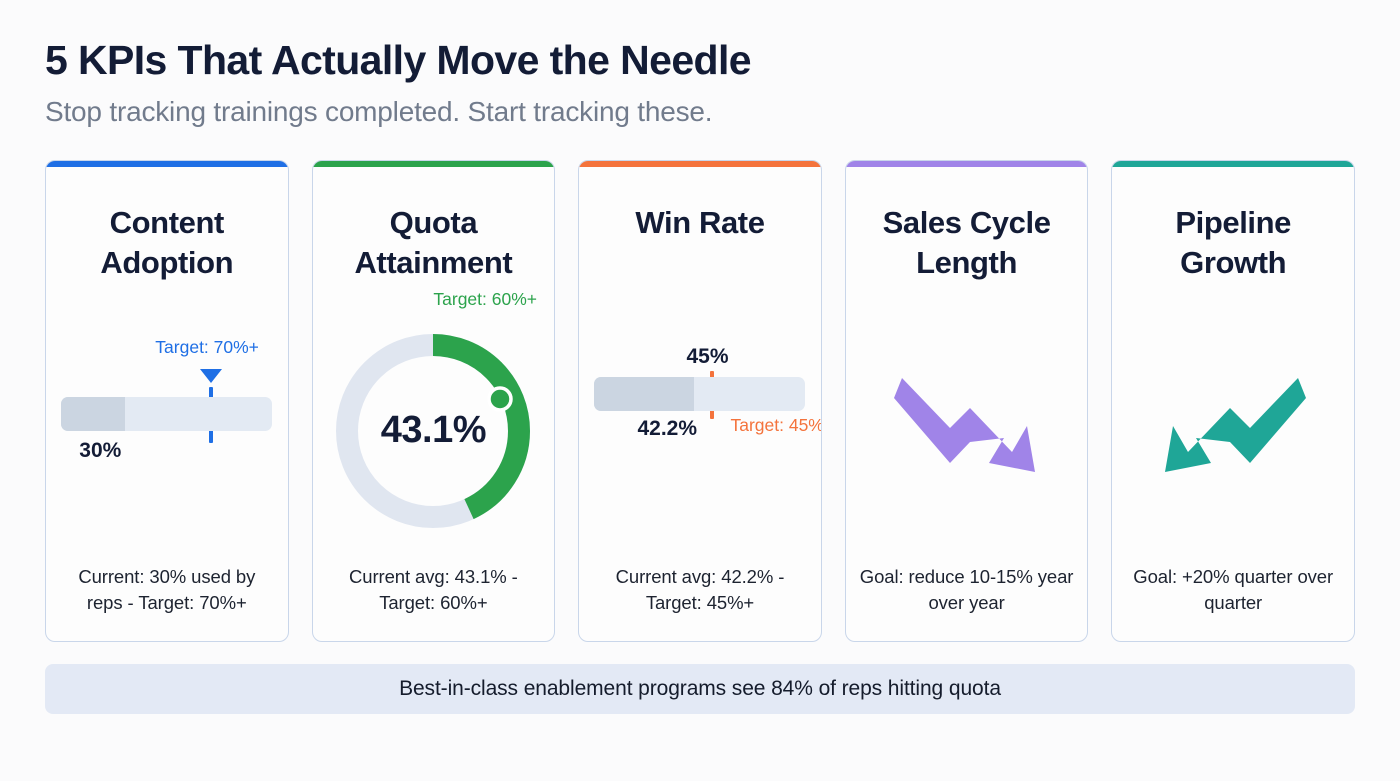 This screenshot has height=781, width=1400. What do you see at coordinates (1236, 424) in the screenshot?
I see `trend-up-arrow-icon` at bounding box center [1236, 424].